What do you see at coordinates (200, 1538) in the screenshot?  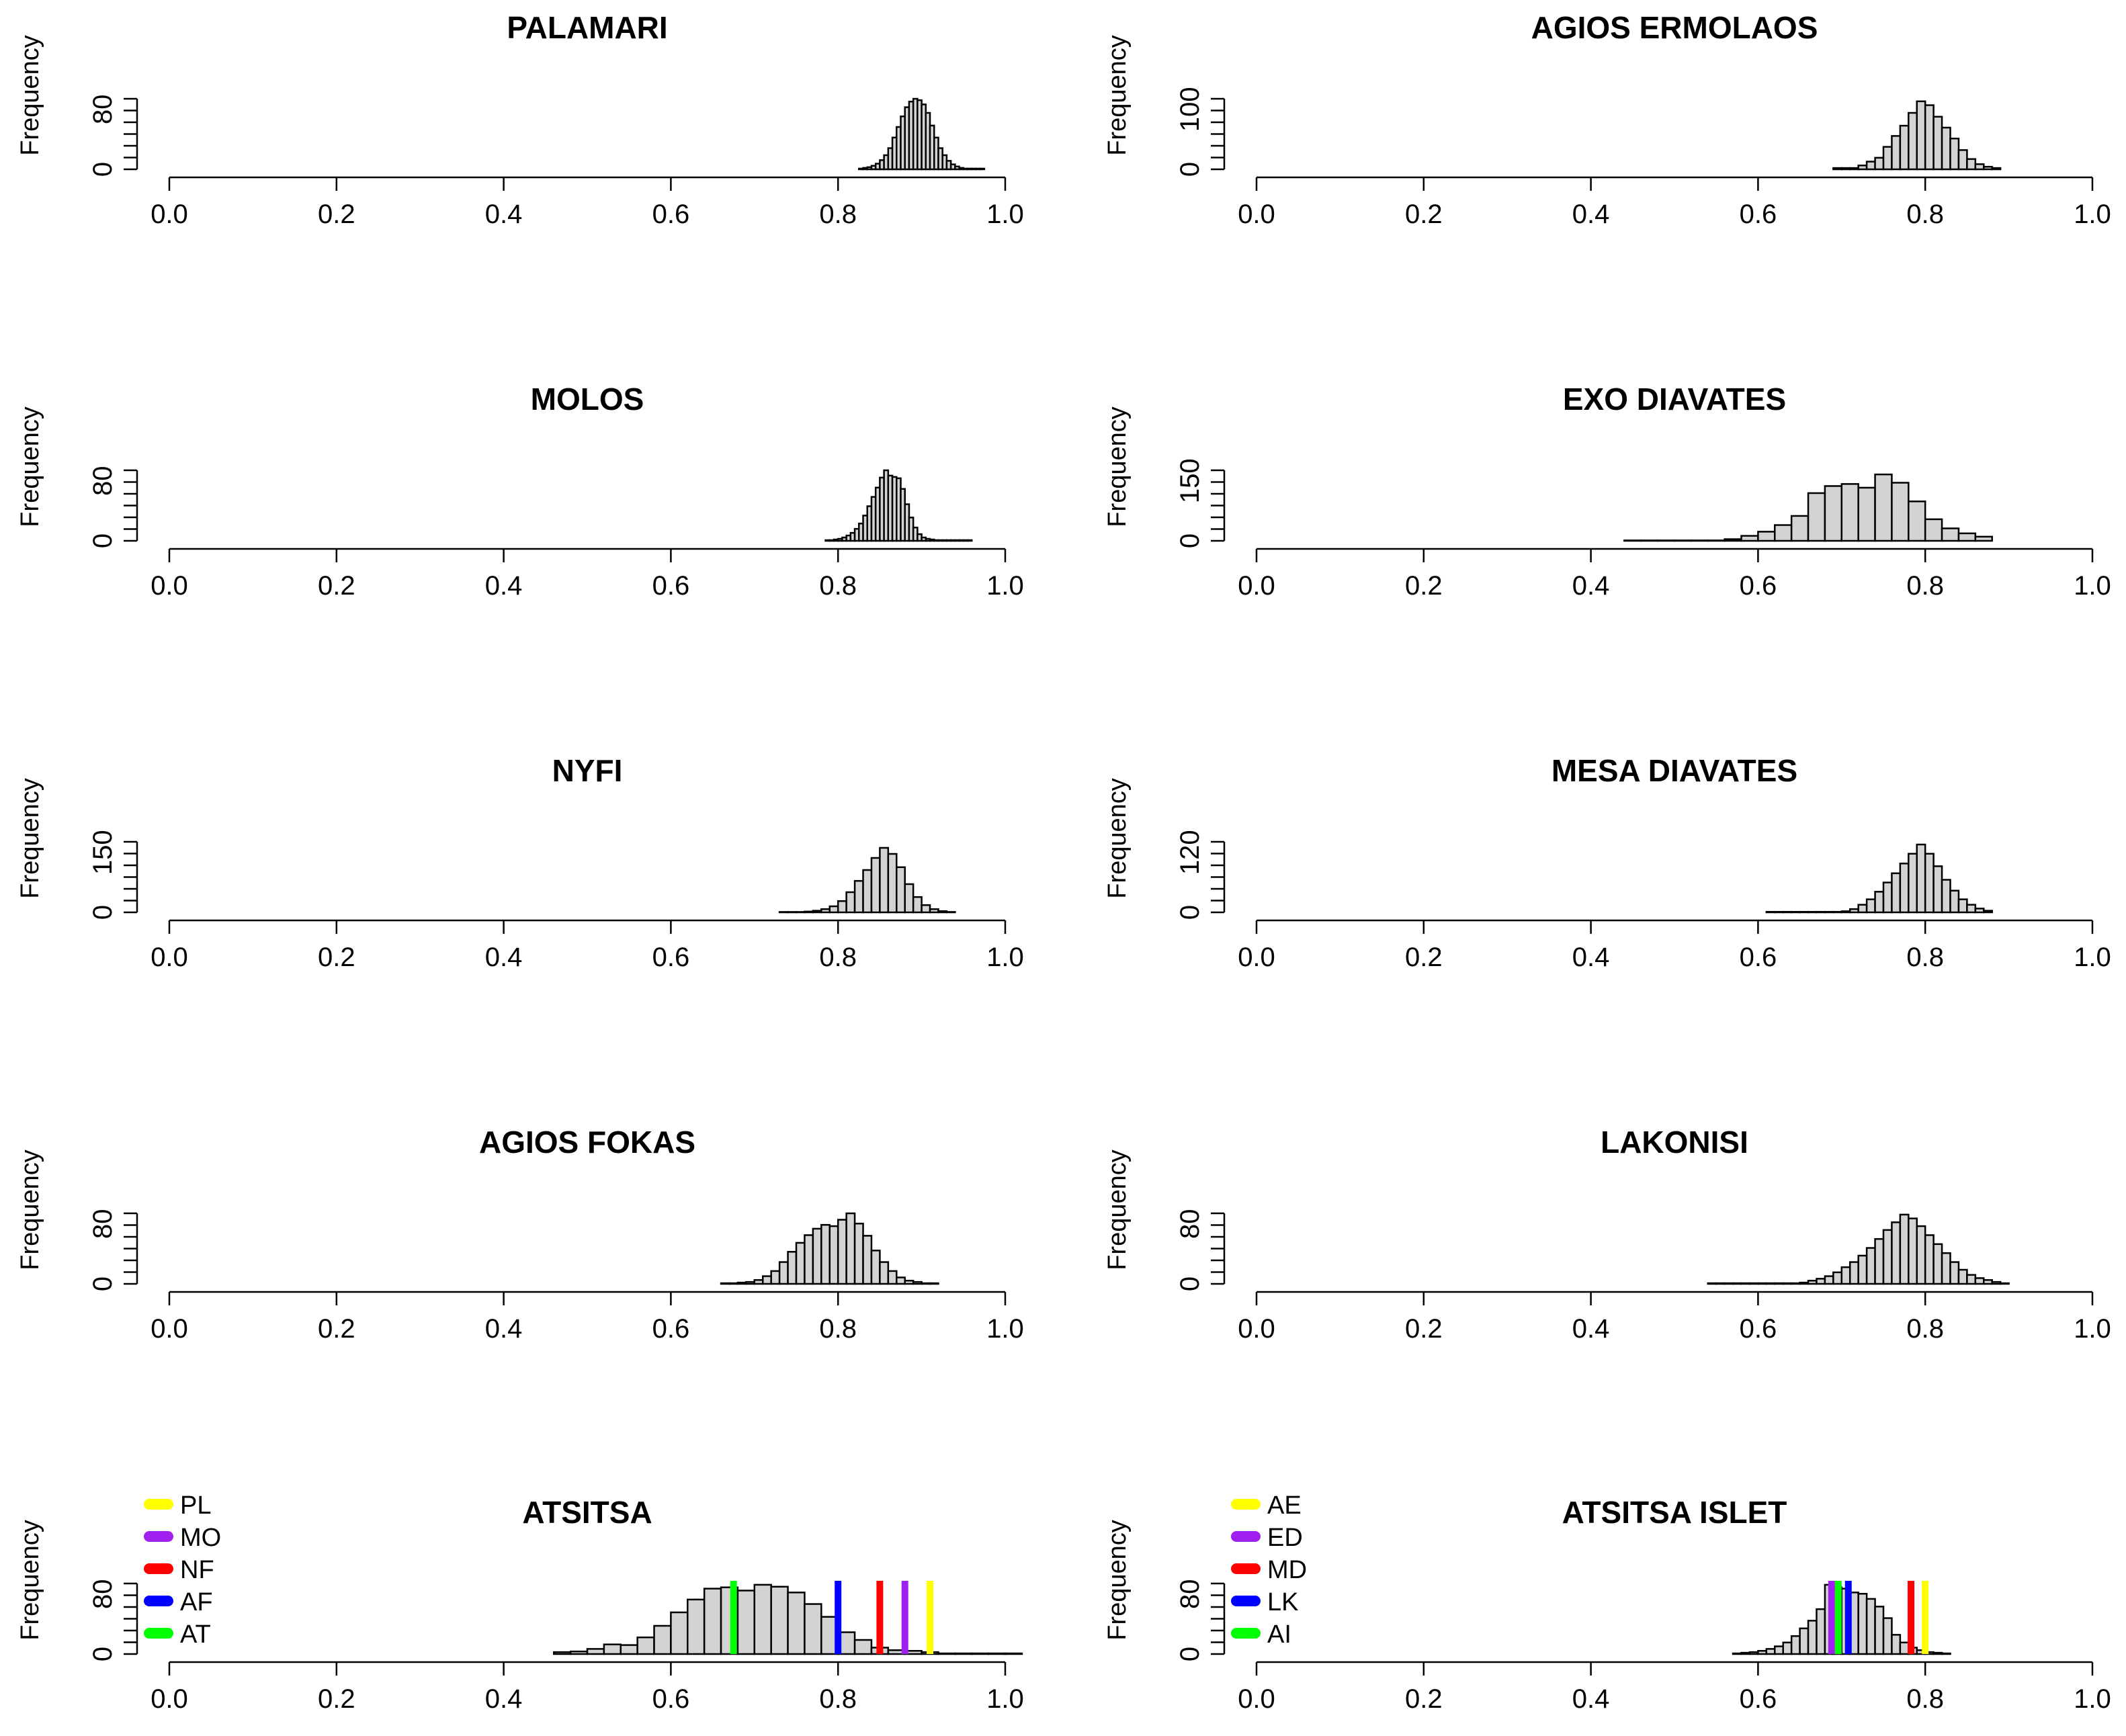 I see `legend-label: MO` at bounding box center [200, 1538].